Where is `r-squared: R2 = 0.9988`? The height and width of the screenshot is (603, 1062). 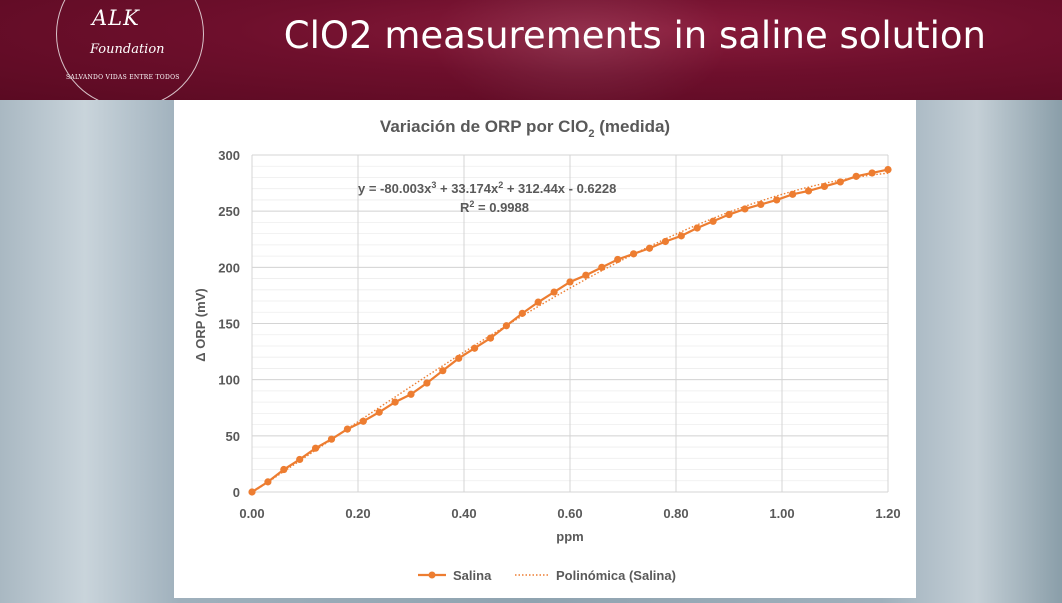 r-squared: R2 = 0.9988 is located at coordinates (494, 207).